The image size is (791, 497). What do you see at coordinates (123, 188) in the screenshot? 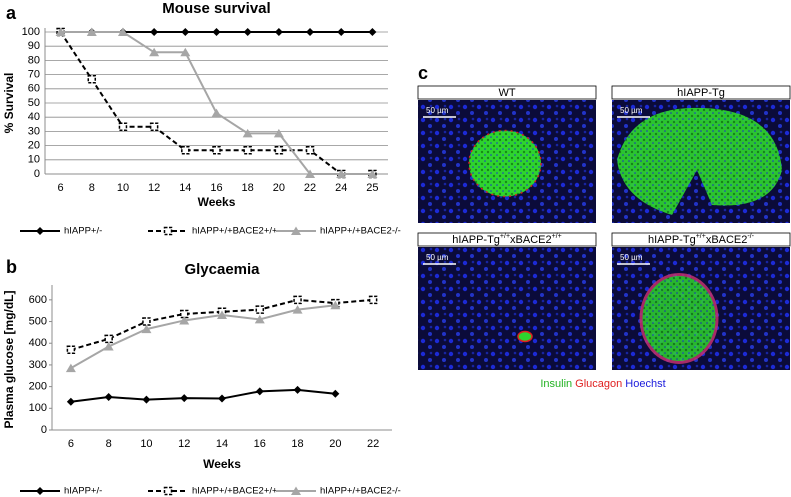
I see `x-tick-label: 10` at bounding box center [123, 188].